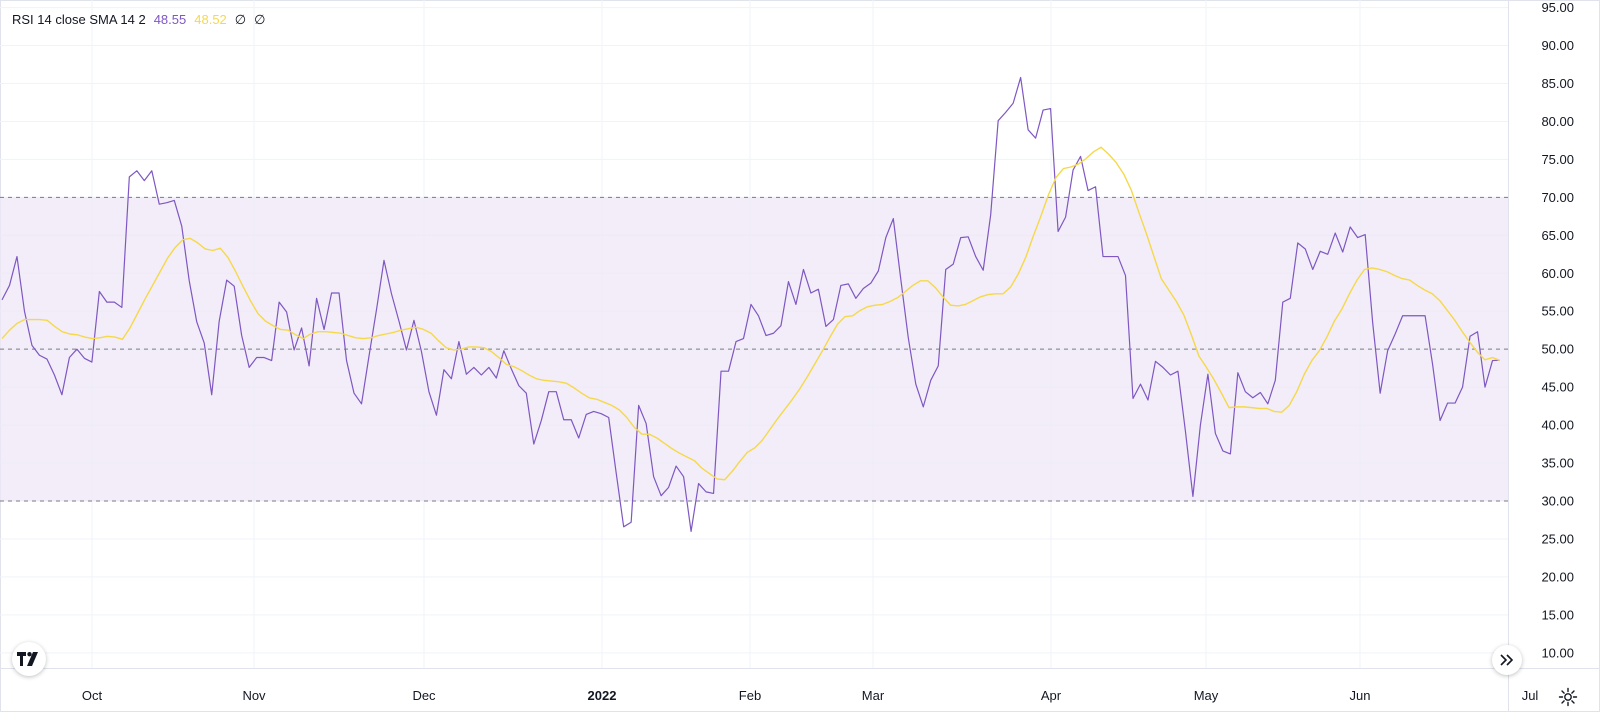 Image resolution: width=1600 pixels, height=712 pixels. Describe the element at coordinates (1557, 501) in the screenshot. I see `y-tick-label: 30.00` at that location.